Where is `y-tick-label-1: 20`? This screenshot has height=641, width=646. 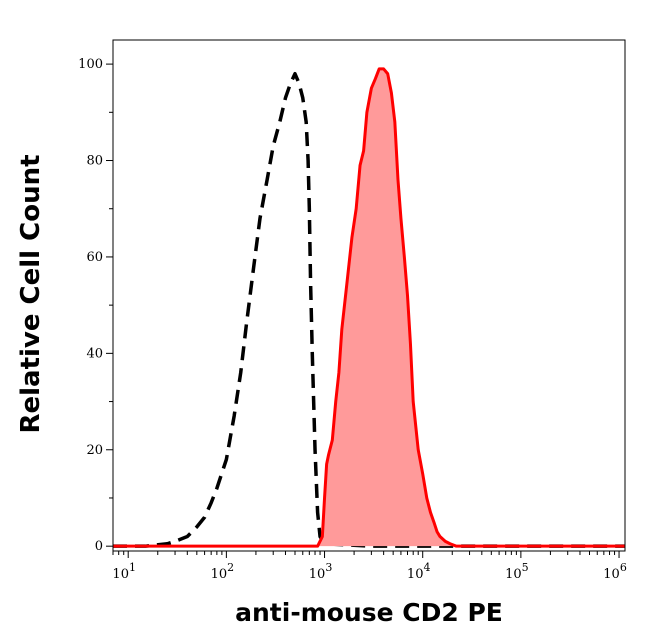
y-tick-label-1: 20 is located at coordinates (94, 450).